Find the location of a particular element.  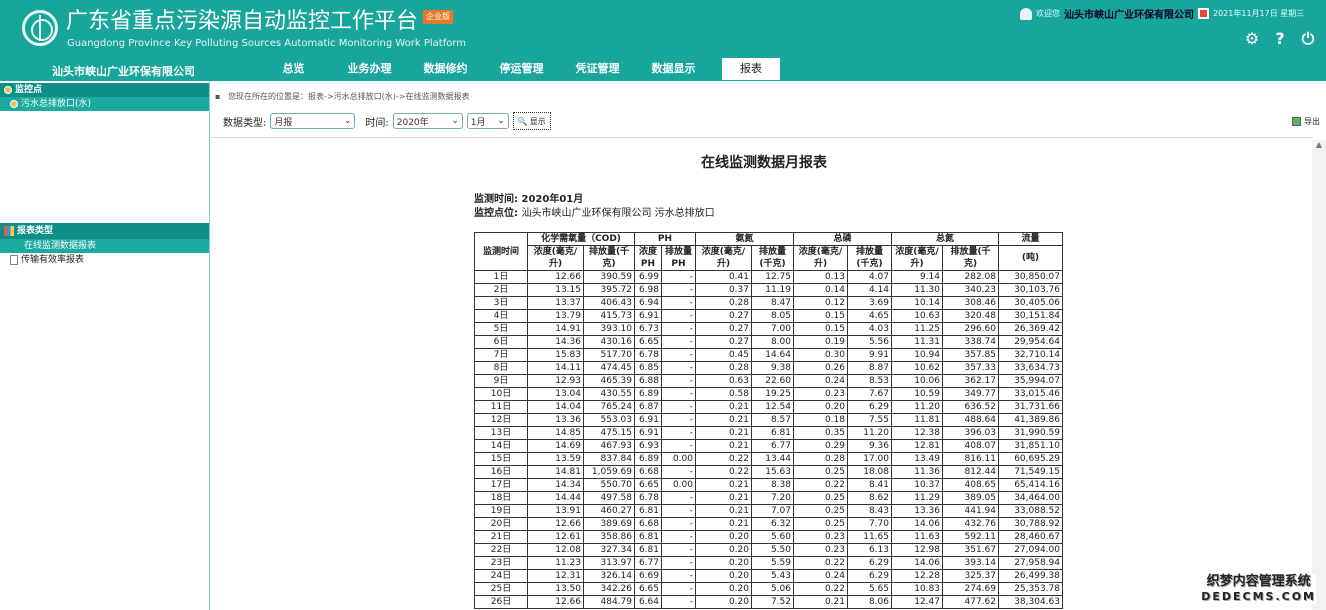

cell-value: 4.14 is located at coordinates (869, 290).